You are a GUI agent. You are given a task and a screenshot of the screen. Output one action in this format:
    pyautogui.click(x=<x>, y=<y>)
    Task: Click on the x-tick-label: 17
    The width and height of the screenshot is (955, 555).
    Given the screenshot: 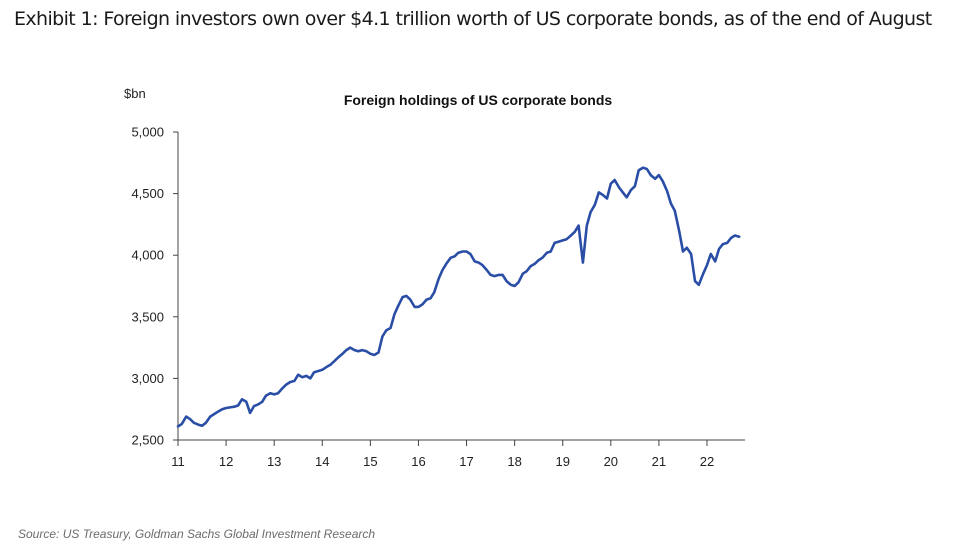 What is the action you would take?
    pyautogui.click(x=466, y=461)
    